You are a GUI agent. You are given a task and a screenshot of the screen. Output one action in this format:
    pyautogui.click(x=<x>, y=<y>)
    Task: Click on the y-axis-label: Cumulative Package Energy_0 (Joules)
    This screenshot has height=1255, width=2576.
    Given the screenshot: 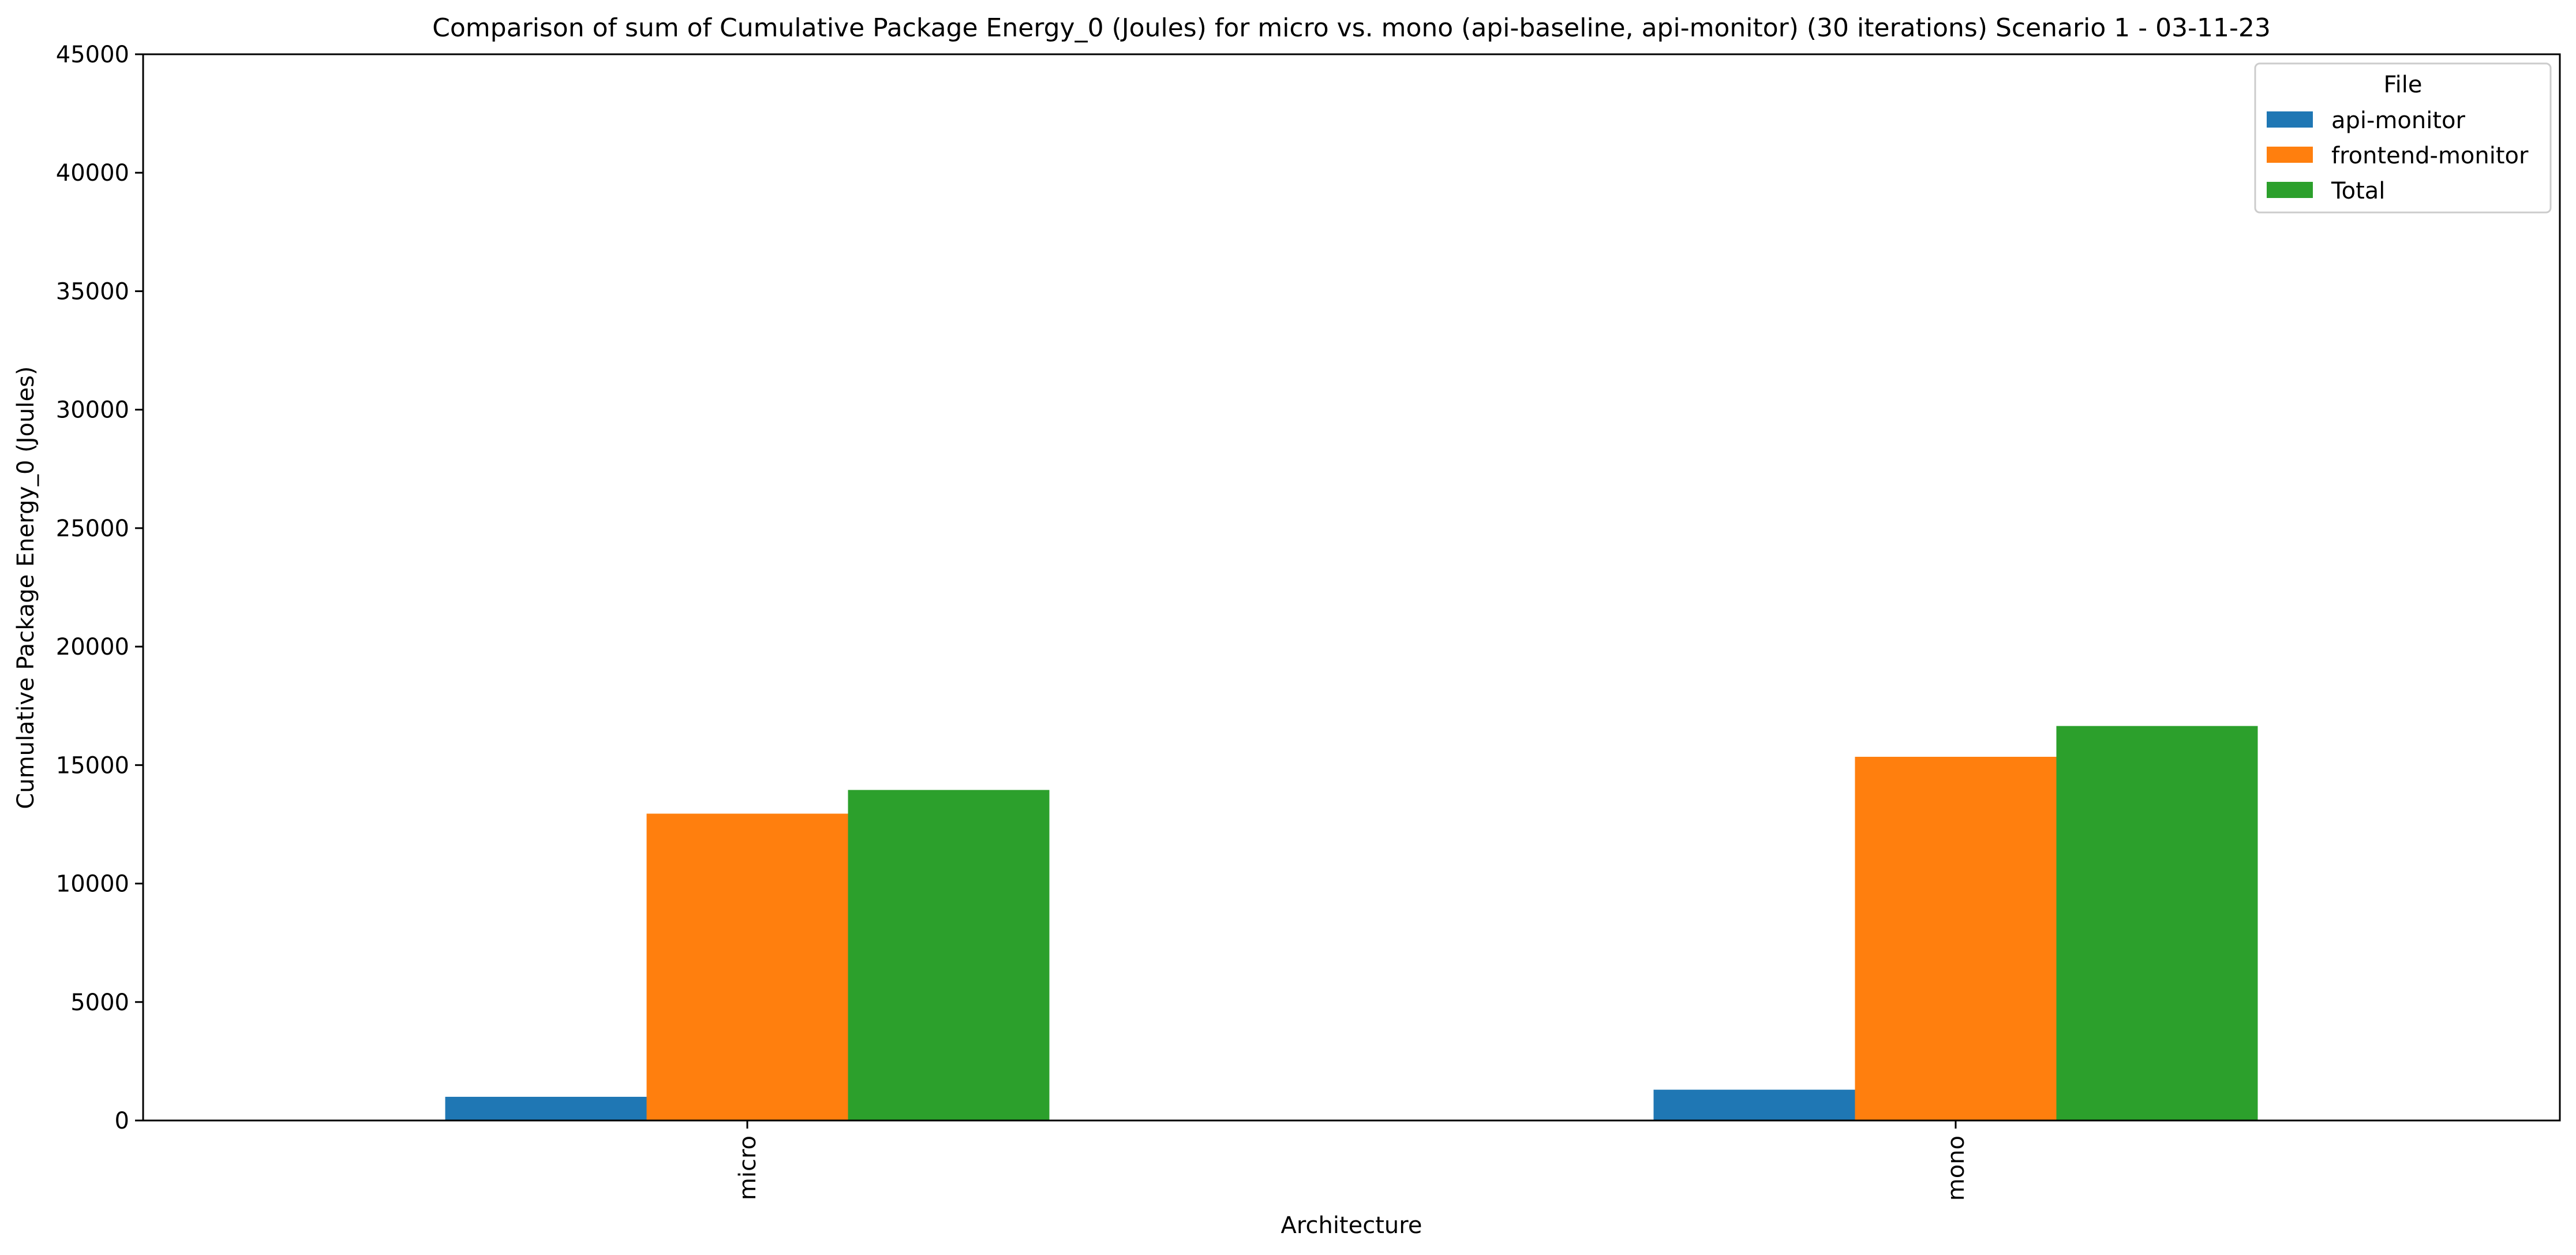 What is the action you would take?
    pyautogui.click(x=26, y=587)
    